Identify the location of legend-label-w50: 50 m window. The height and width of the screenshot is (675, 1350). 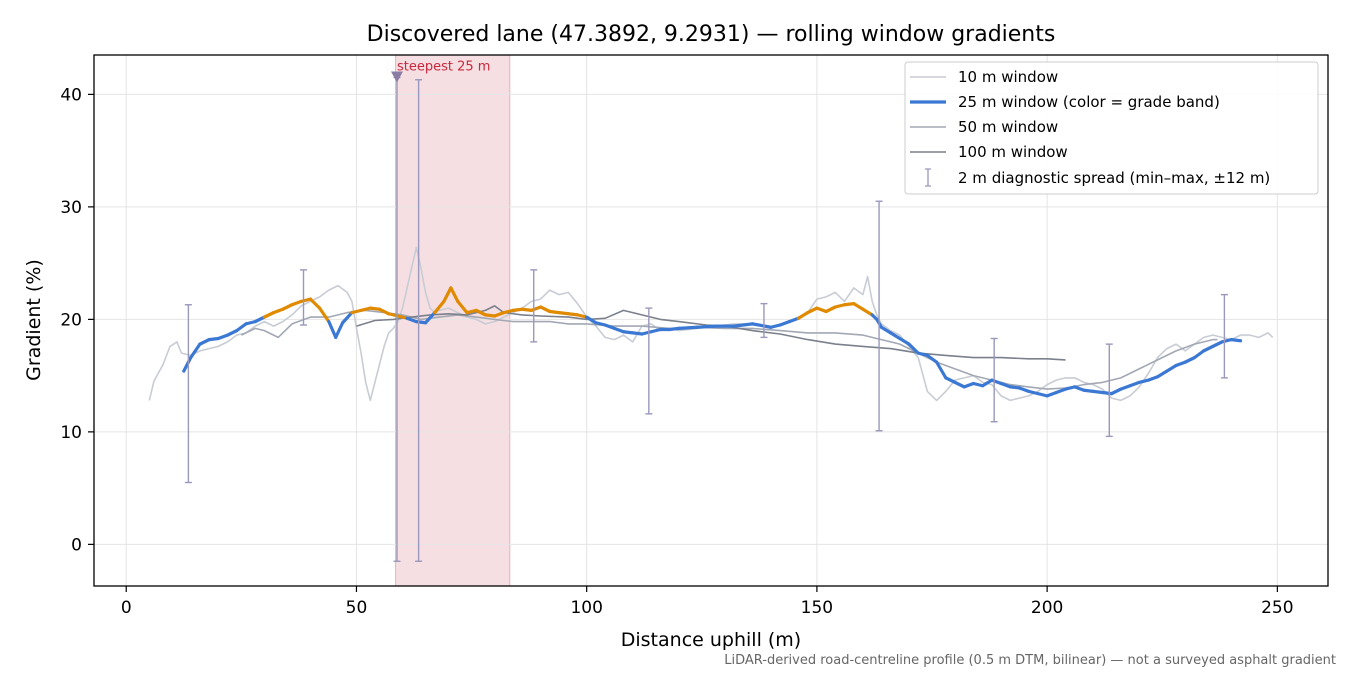
(1008, 127).